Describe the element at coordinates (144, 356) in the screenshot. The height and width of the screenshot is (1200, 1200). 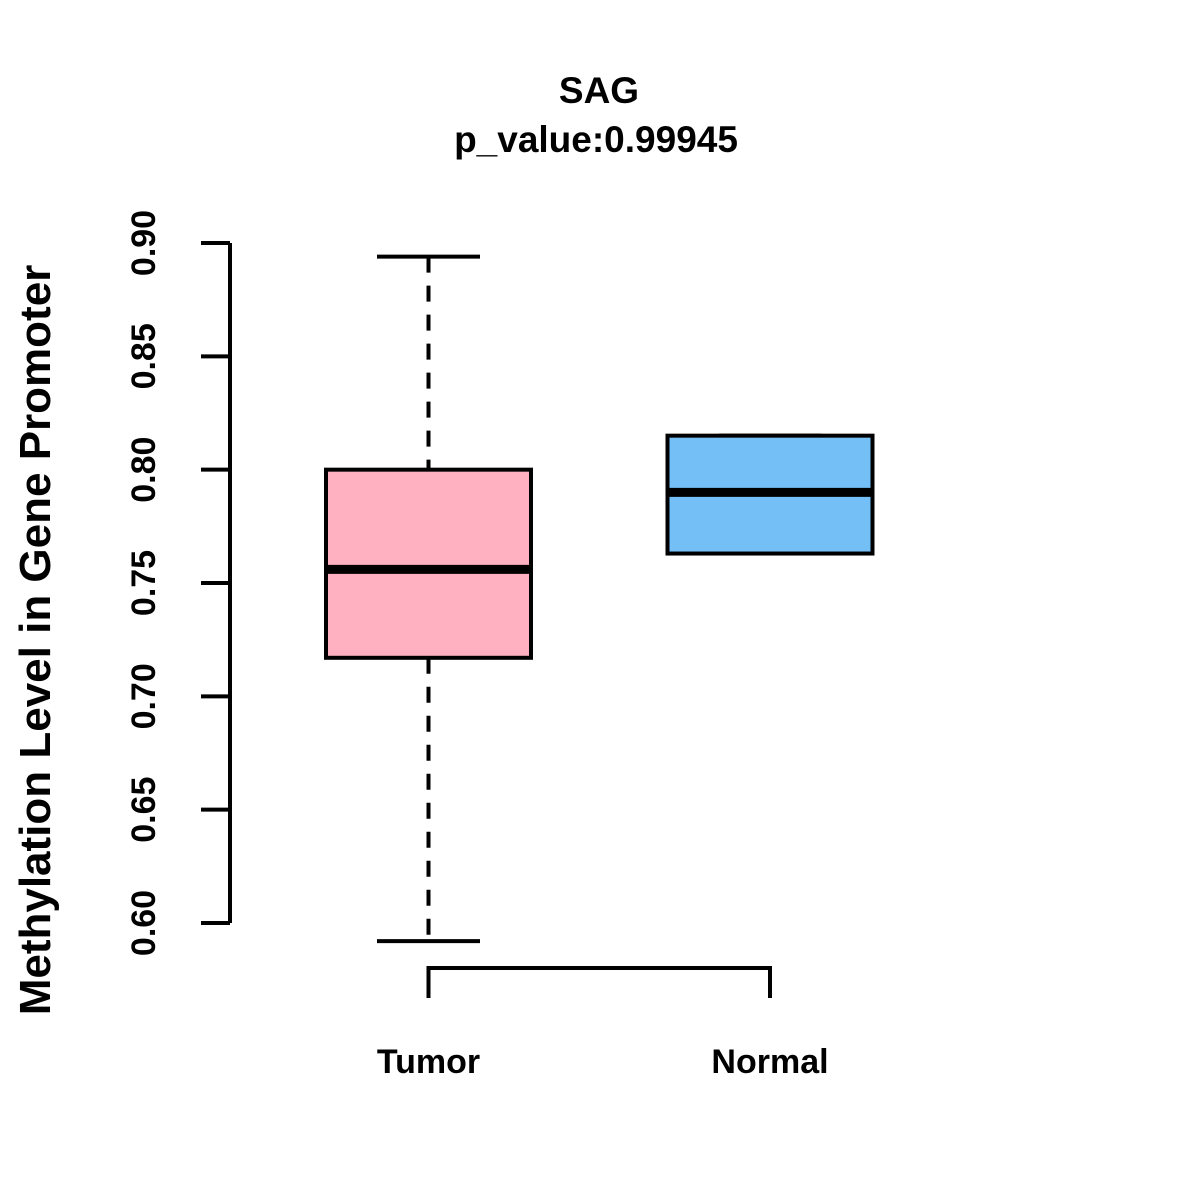
I see `y-tick-label-0.85: 0.85` at that location.